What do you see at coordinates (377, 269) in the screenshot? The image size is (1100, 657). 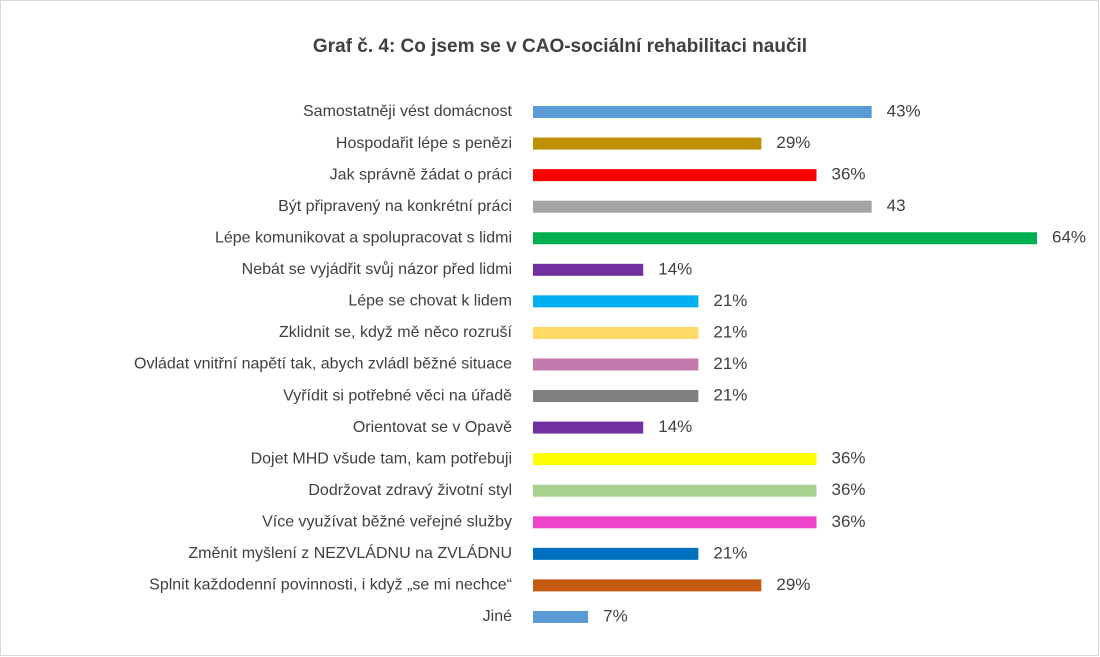 I see `category-label: Nebát se vyjádřit svůj názor před lidmi` at bounding box center [377, 269].